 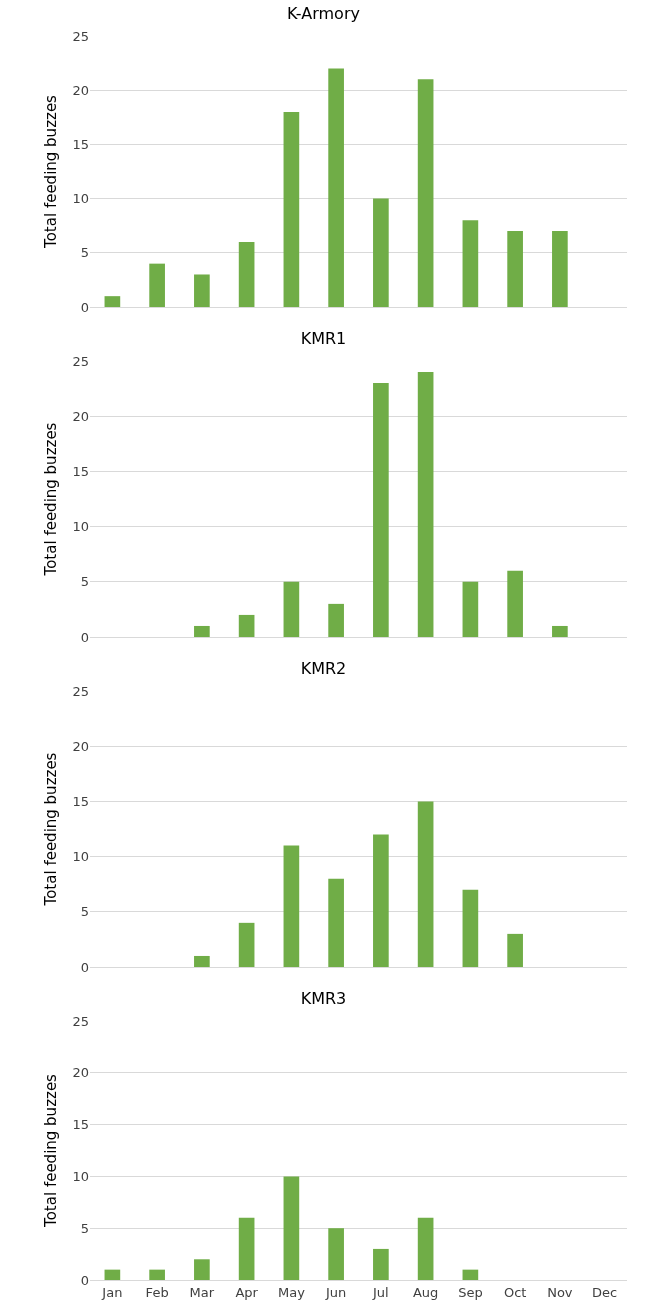 I want to click on chart-title: KMR2, so click(x=323, y=669).